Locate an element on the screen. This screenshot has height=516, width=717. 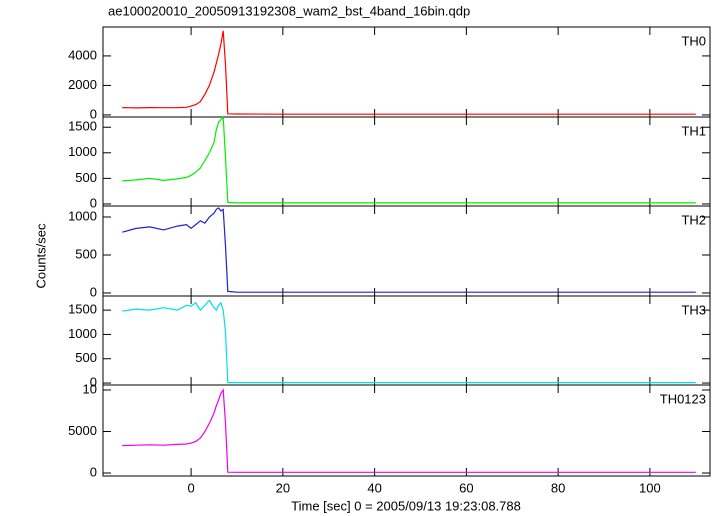
x-axis-label: Time [sec] 0 = 2005/09/13 19:23:08.788 is located at coordinates (406, 505).